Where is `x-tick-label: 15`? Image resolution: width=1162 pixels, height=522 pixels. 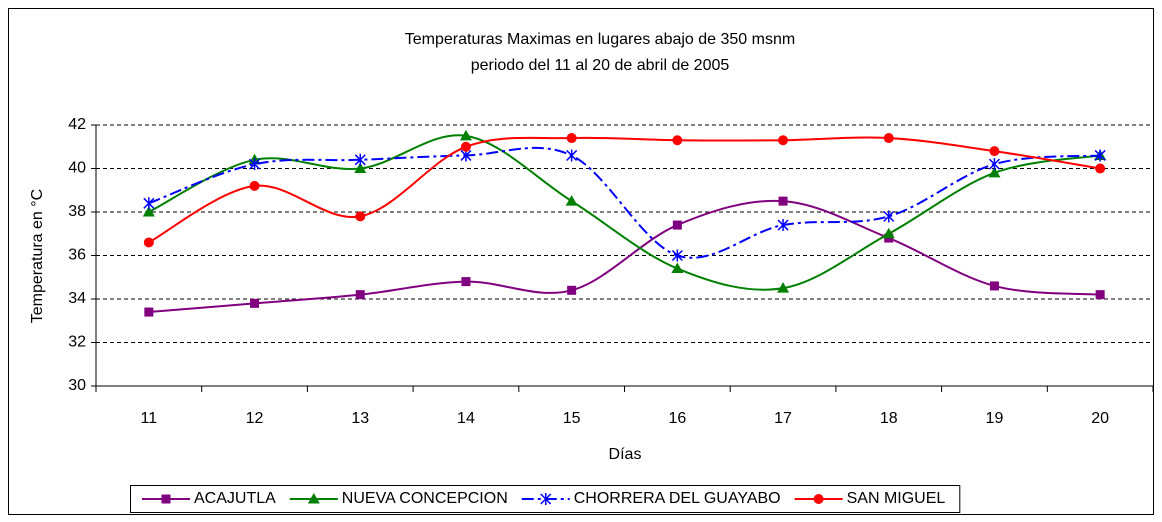 x-tick-label: 15 is located at coordinates (572, 418).